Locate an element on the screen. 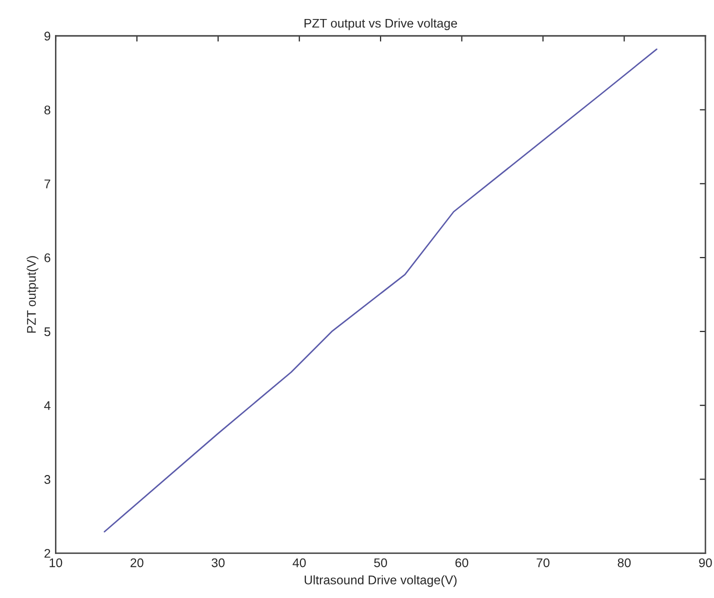  y-tick-label: 6 is located at coordinates (47, 257).